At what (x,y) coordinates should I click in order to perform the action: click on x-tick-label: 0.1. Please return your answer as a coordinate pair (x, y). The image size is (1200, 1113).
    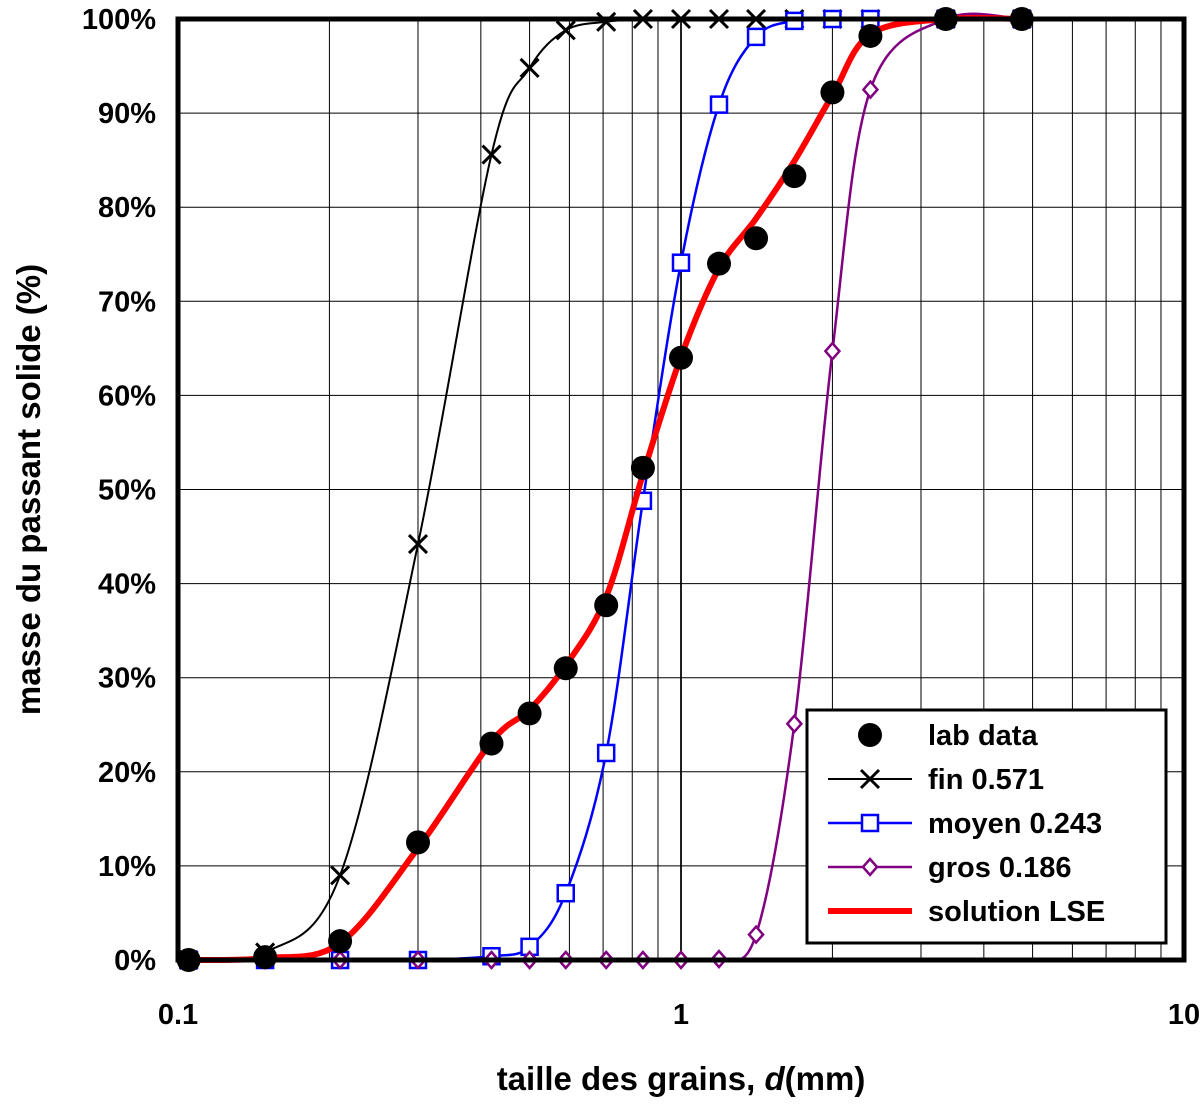
    Looking at the image, I should click on (178, 1015).